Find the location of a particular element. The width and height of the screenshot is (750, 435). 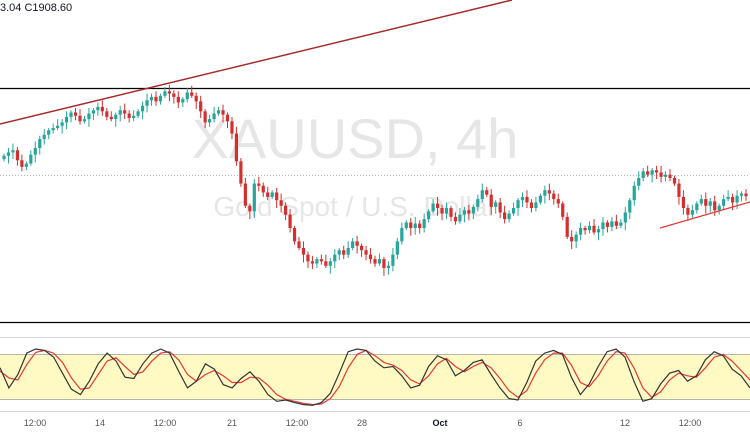

ohlc-readout: 3.04 C1908.60 is located at coordinates (36, 8).